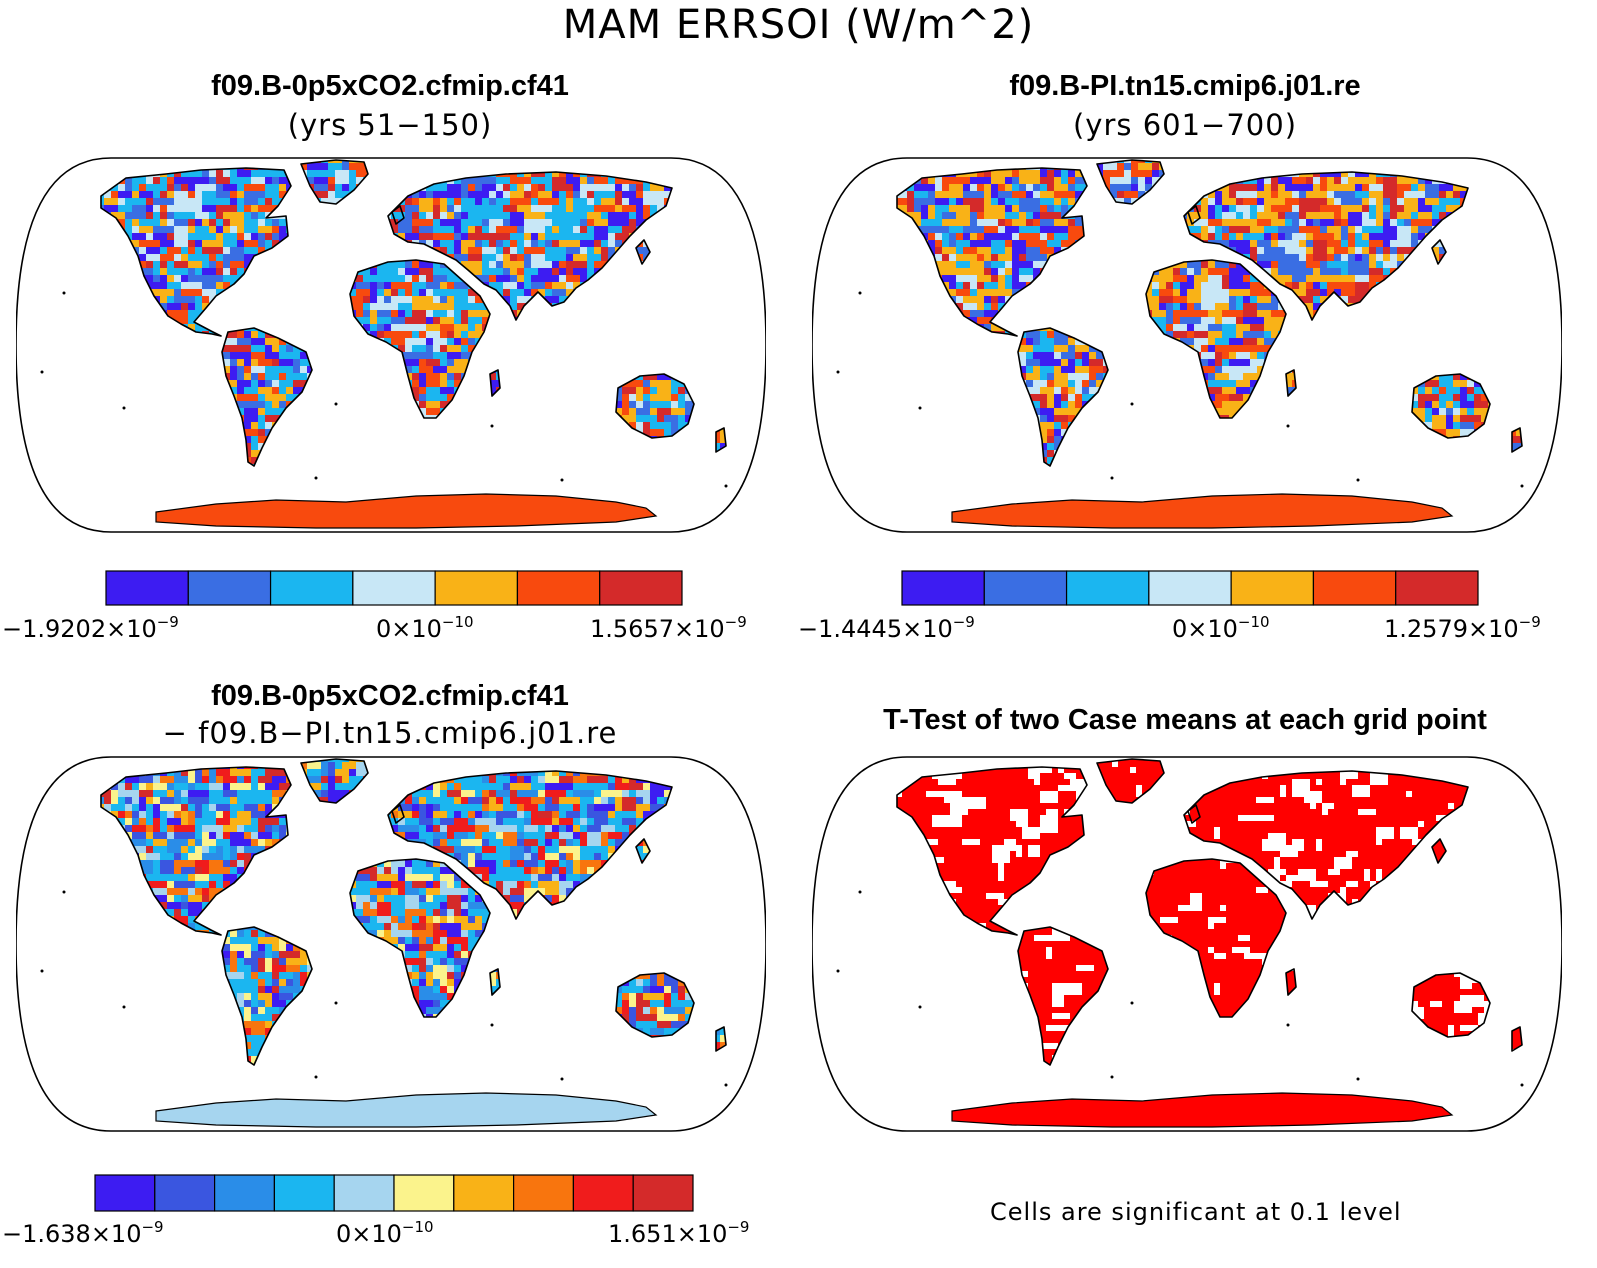 Image resolution: width=1597 pixels, height=1268 pixels. I want to click on panel1-colorbar, so click(394, 588).